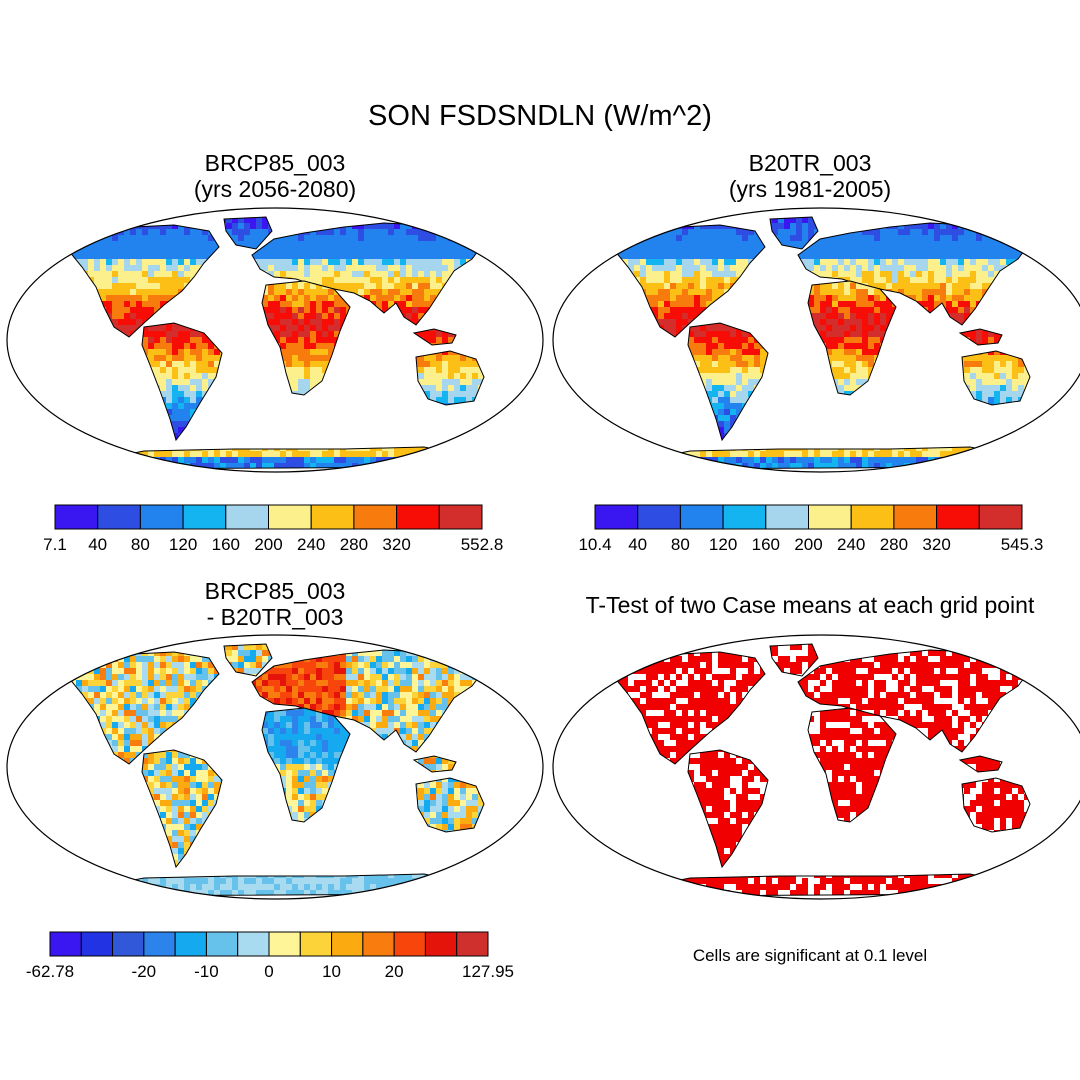  What do you see at coordinates (354, 545) in the screenshot?
I see `colorbar-label-p1-7: 280` at bounding box center [354, 545].